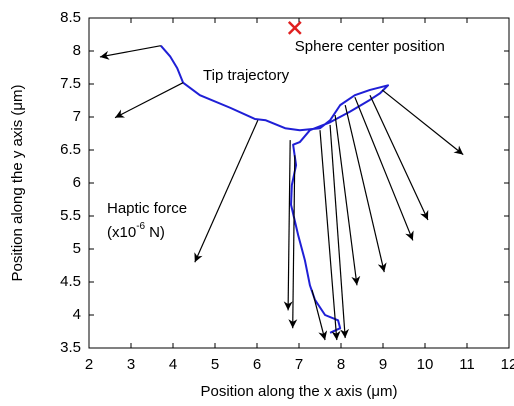 The width and height of the screenshot is (514, 406). What do you see at coordinates (77, 50) in the screenshot?
I see `y-tick-label: 8` at bounding box center [77, 50].